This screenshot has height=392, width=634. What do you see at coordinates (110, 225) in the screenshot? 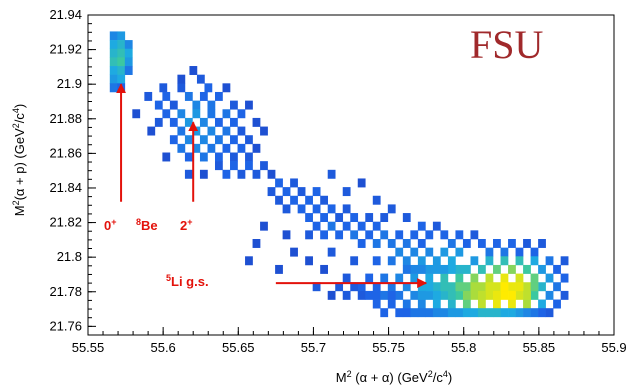
I see `label-zero-plus: 0+` at bounding box center [110, 225].